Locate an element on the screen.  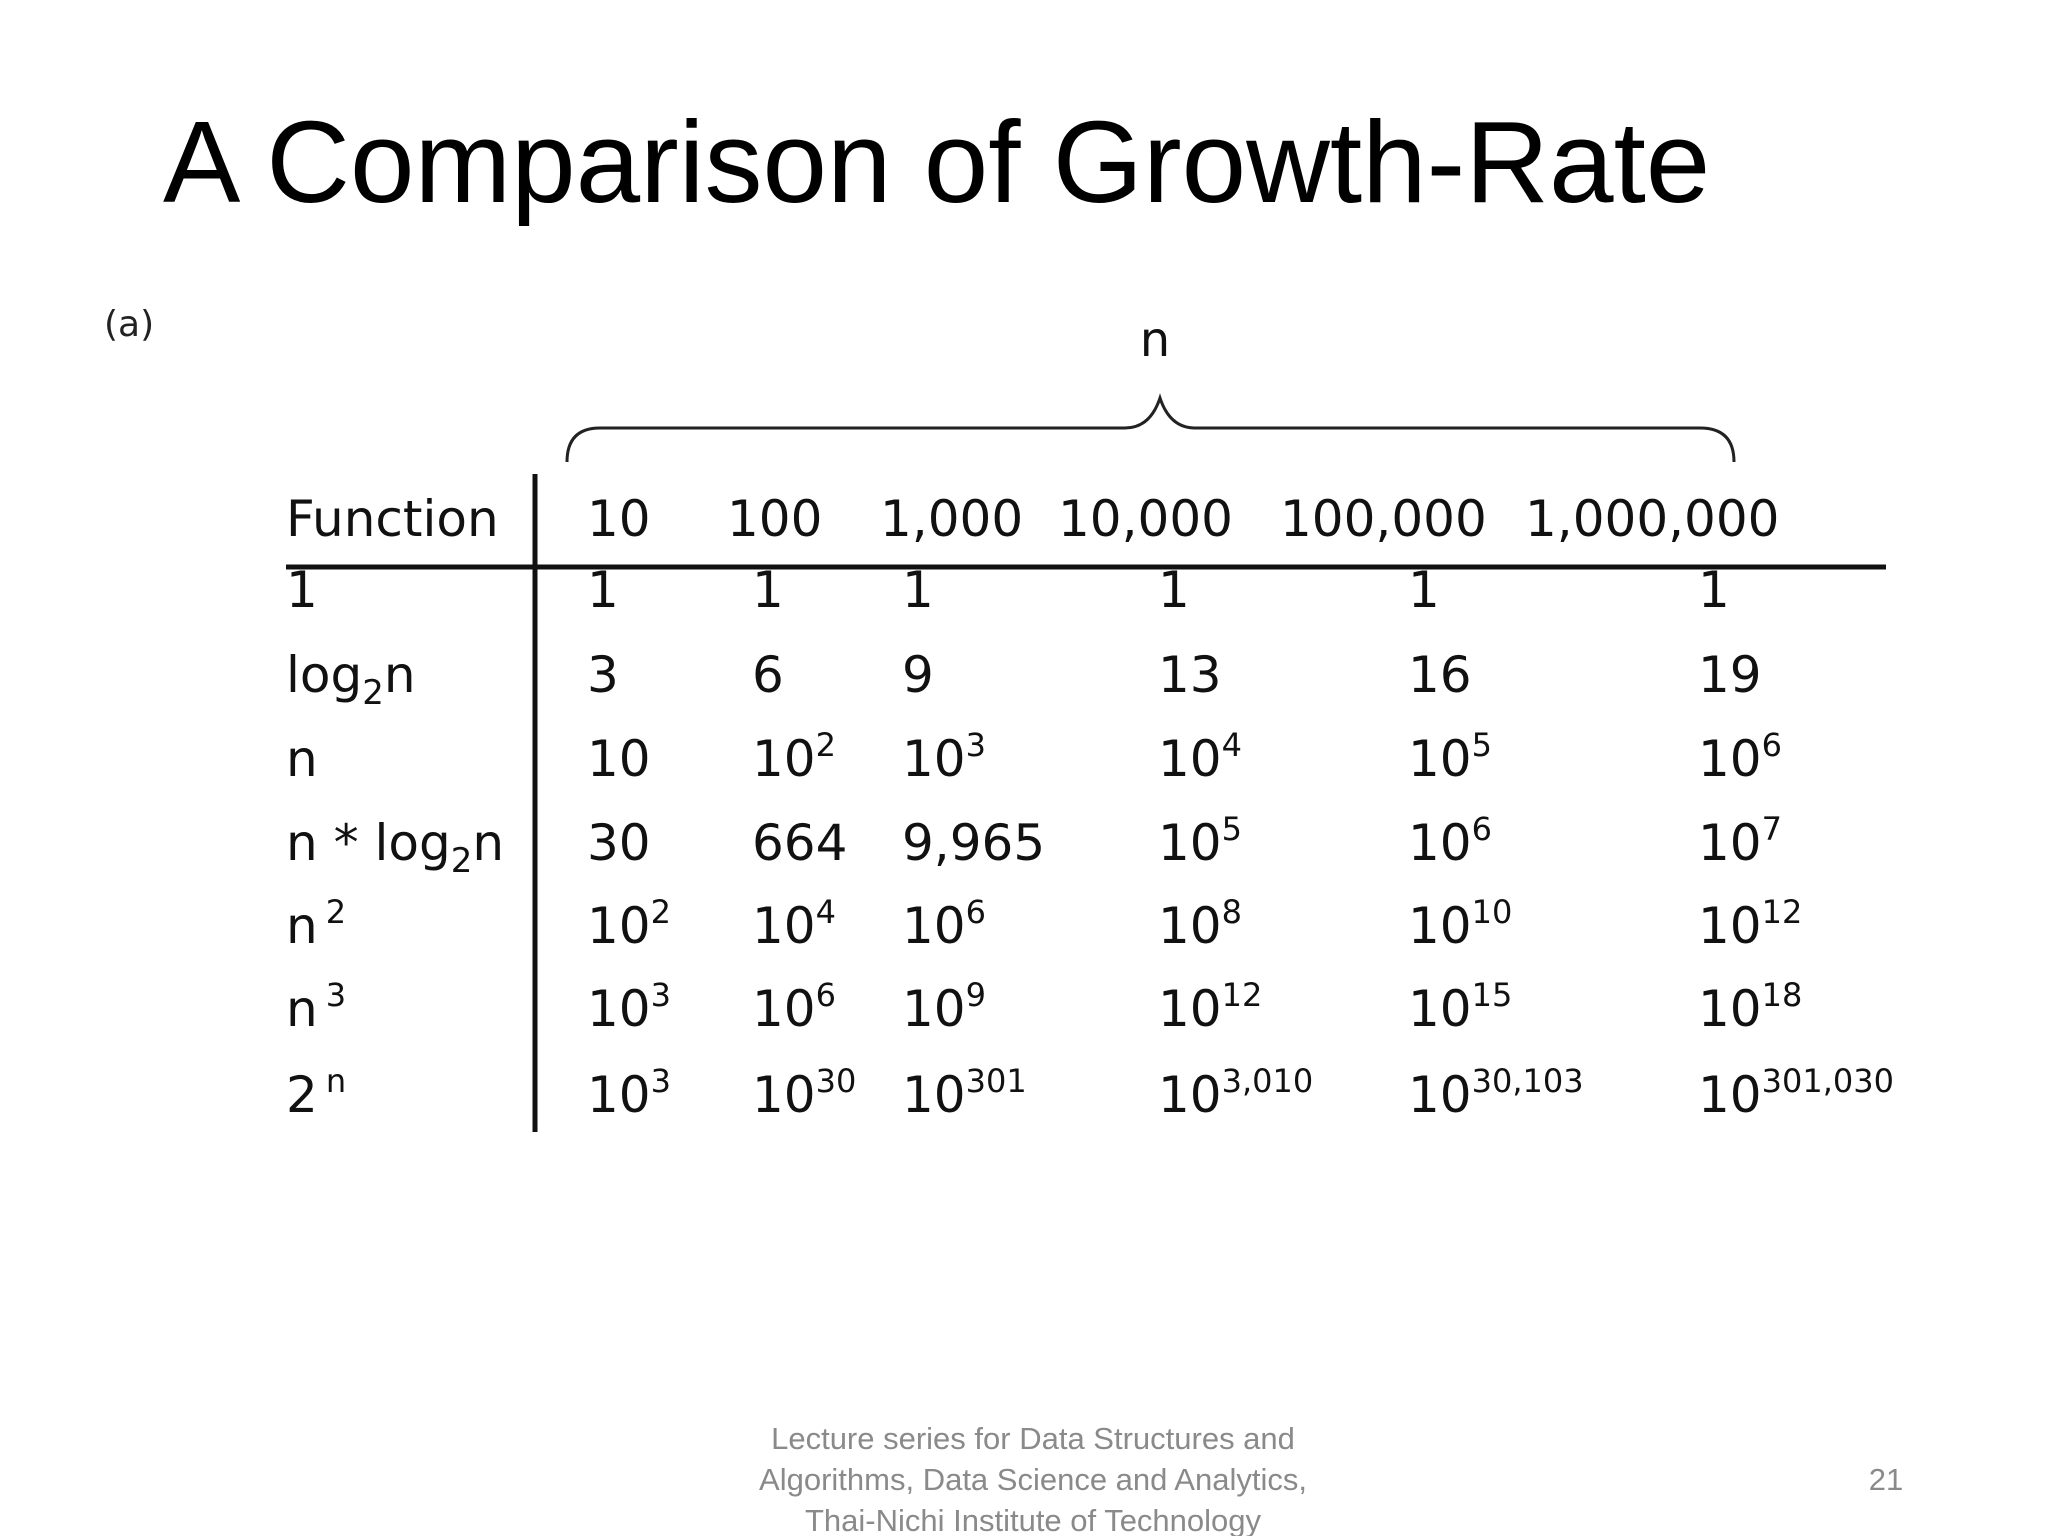
table-cell: 13 is located at coordinates (1190, 675).